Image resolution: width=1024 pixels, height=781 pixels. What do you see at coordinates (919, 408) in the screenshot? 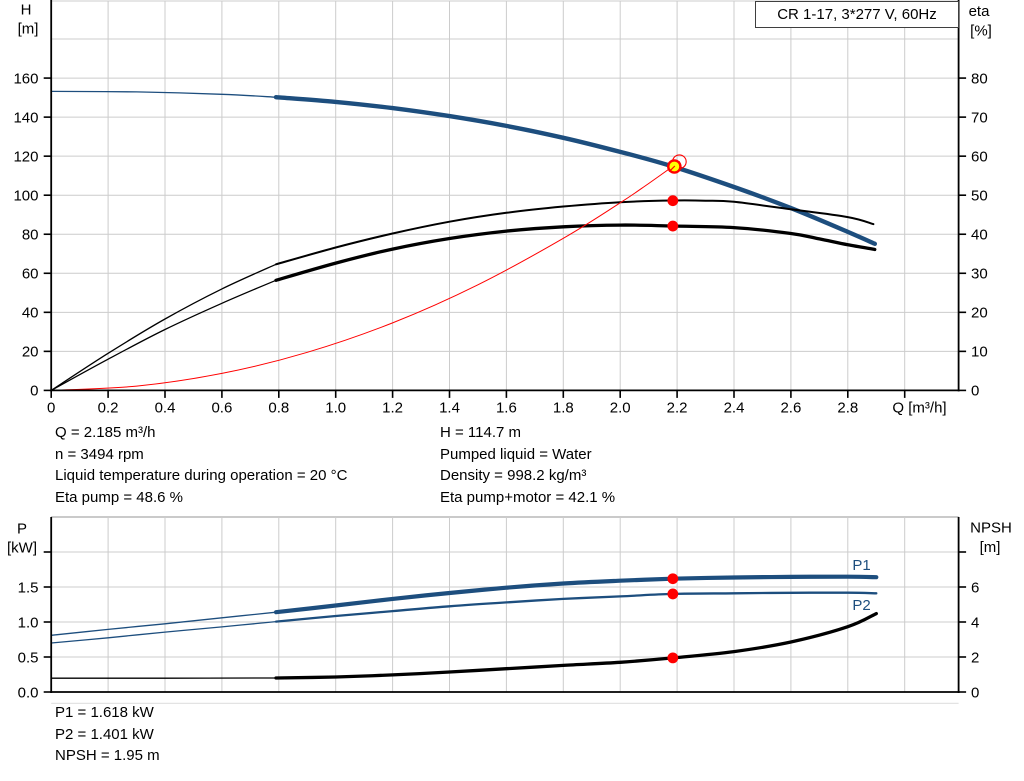
I see `x-axis-title: Q [m³/h]` at bounding box center [919, 408].